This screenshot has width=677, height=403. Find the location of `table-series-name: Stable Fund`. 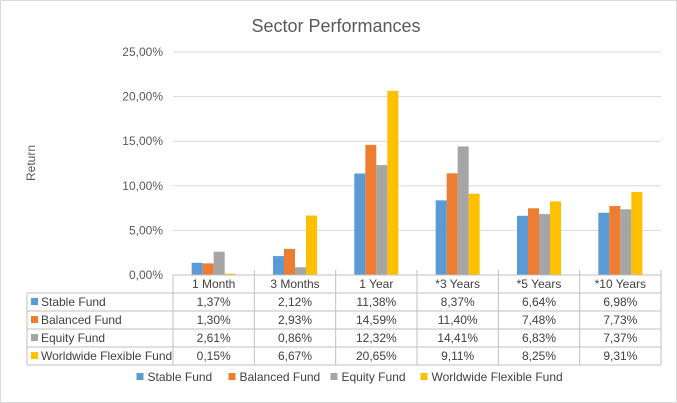

table-series-name: Stable Fund is located at coordinates (73, 302).